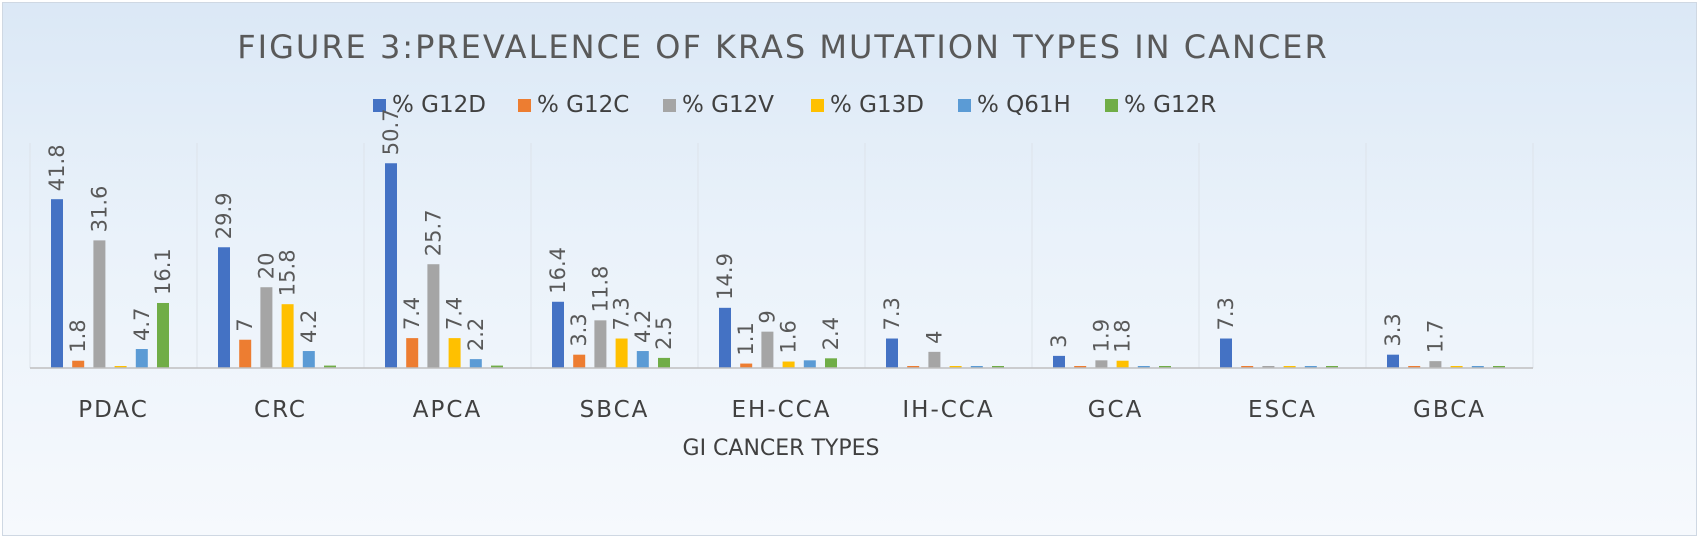 This screenshot has height=540, width=1701. I want to click on legend-item-0: % G12D, so click(429, 105).